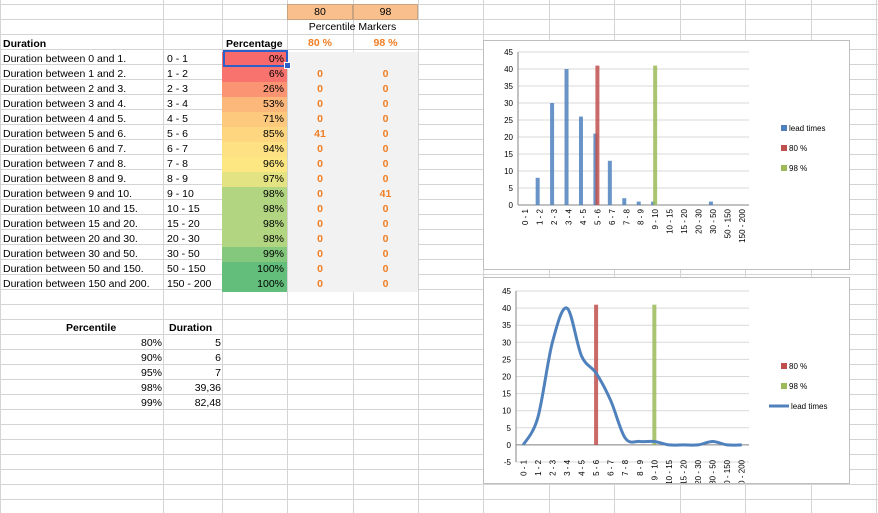  What do you see at coordinates (178, 119) in the screenshot?
I see `duration-range-cell: 4 - 5` at bounding box center [178, 119].